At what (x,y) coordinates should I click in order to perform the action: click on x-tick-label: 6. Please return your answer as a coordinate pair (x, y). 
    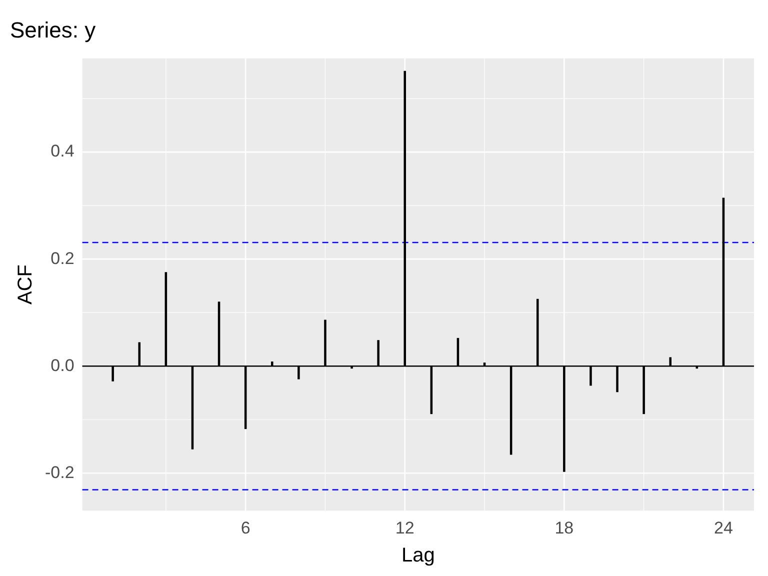
    Looking at the image, I should click on (245, 528).